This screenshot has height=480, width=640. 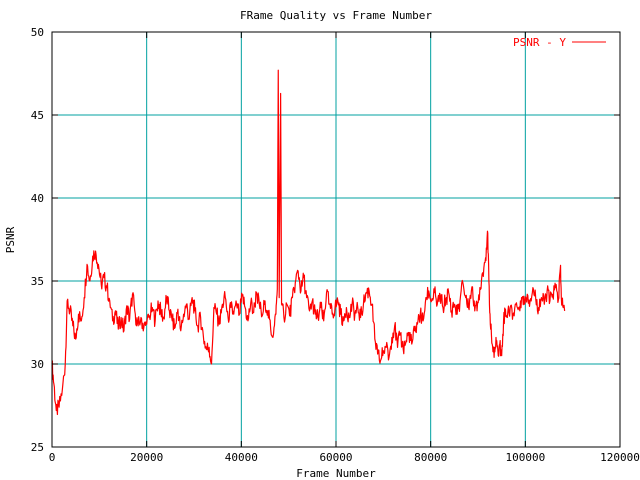 What do you see at coordinates (539, 42) in the screenshot?
I see `legend-label: PSNR - Y` at bounding box center [539, 42].